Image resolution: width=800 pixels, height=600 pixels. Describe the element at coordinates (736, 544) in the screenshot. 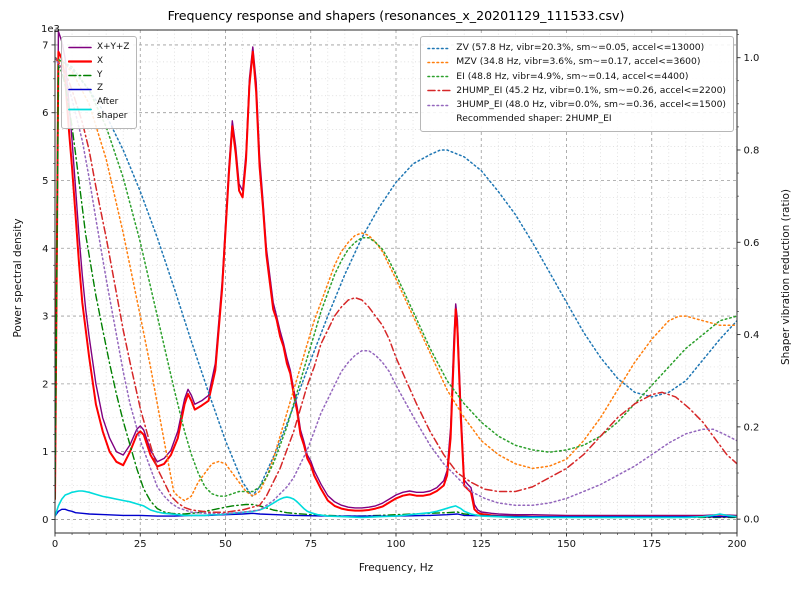

I see `x-tick-label: 200` at that location.